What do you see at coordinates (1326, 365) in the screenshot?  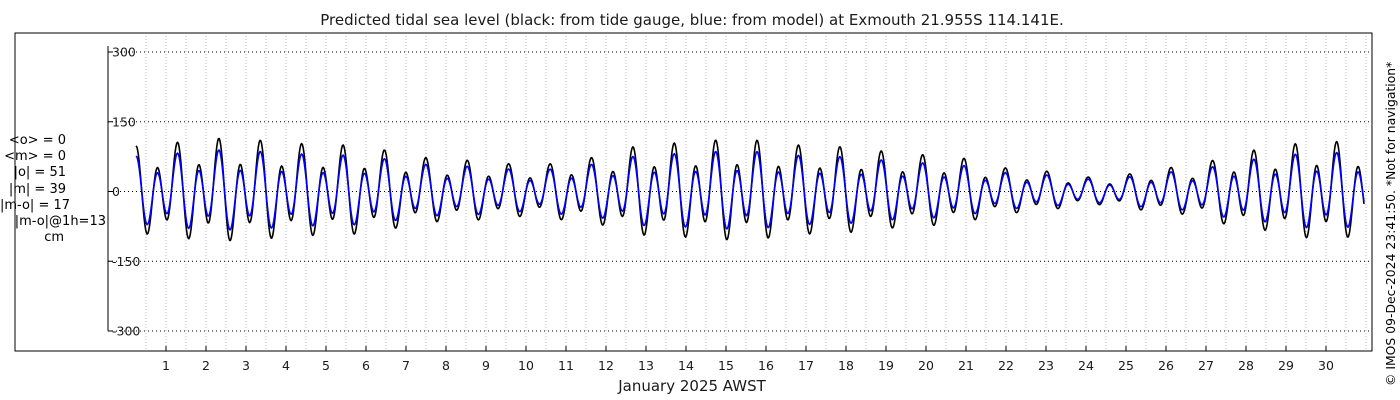 I see `x-tick-label: 30` at bounding box center [1326, 365].